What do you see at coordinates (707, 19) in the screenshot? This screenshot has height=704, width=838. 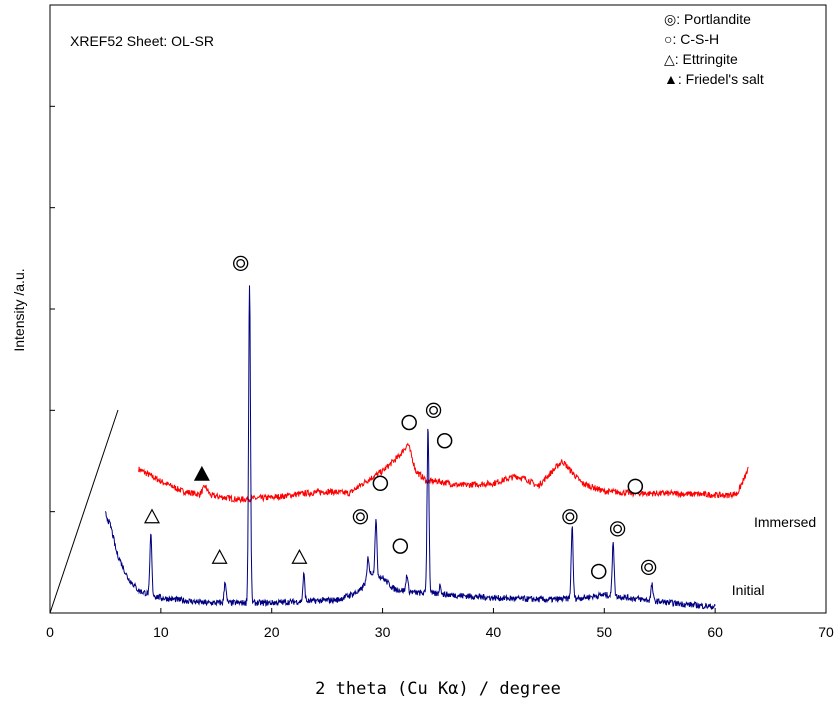 I see `legend-entry: ◎: Portlandite` at bounding box center [707, 19].